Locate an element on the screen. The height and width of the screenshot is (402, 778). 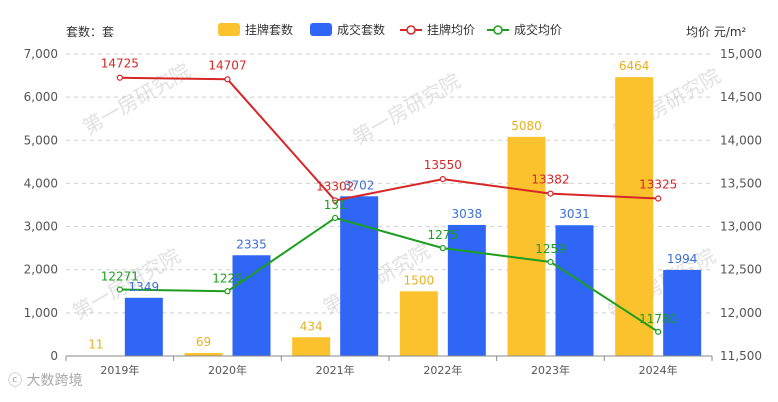
left-tick-label: 4,000 is located at coordinates (41, 183).